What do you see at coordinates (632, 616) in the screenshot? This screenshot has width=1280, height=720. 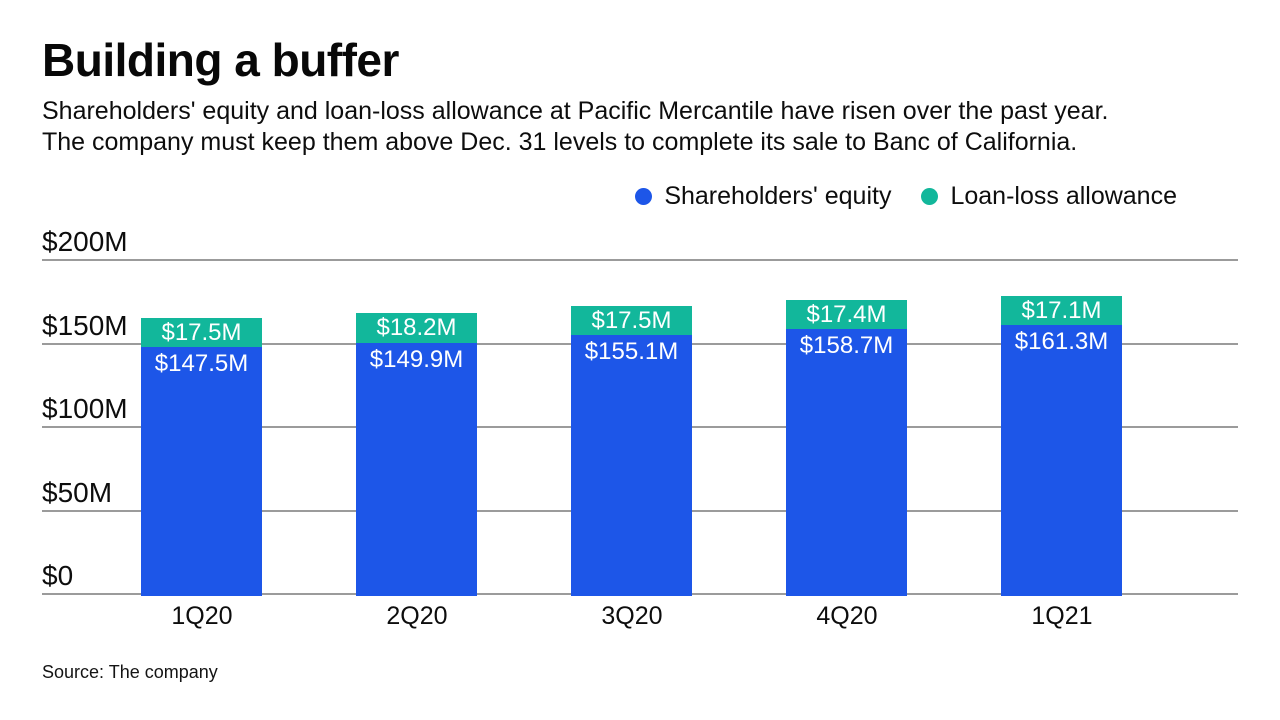 I see `x-tick-label-3q20: 3Q20` at bounding box center [632, 616].